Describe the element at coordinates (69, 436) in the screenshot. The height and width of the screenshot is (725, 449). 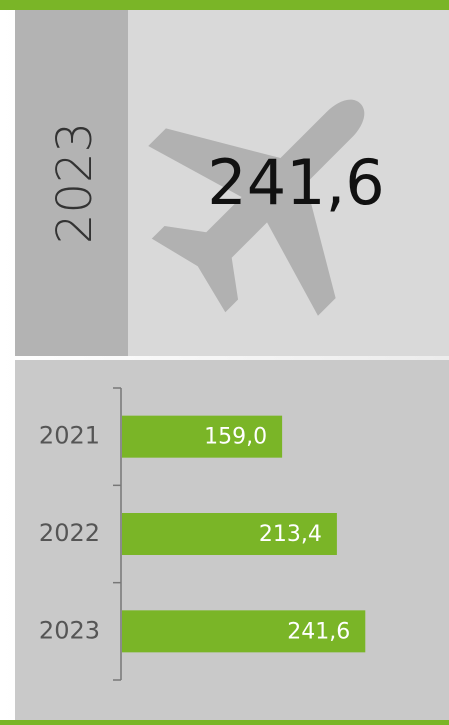
I see `category-label: 2021` at that location.